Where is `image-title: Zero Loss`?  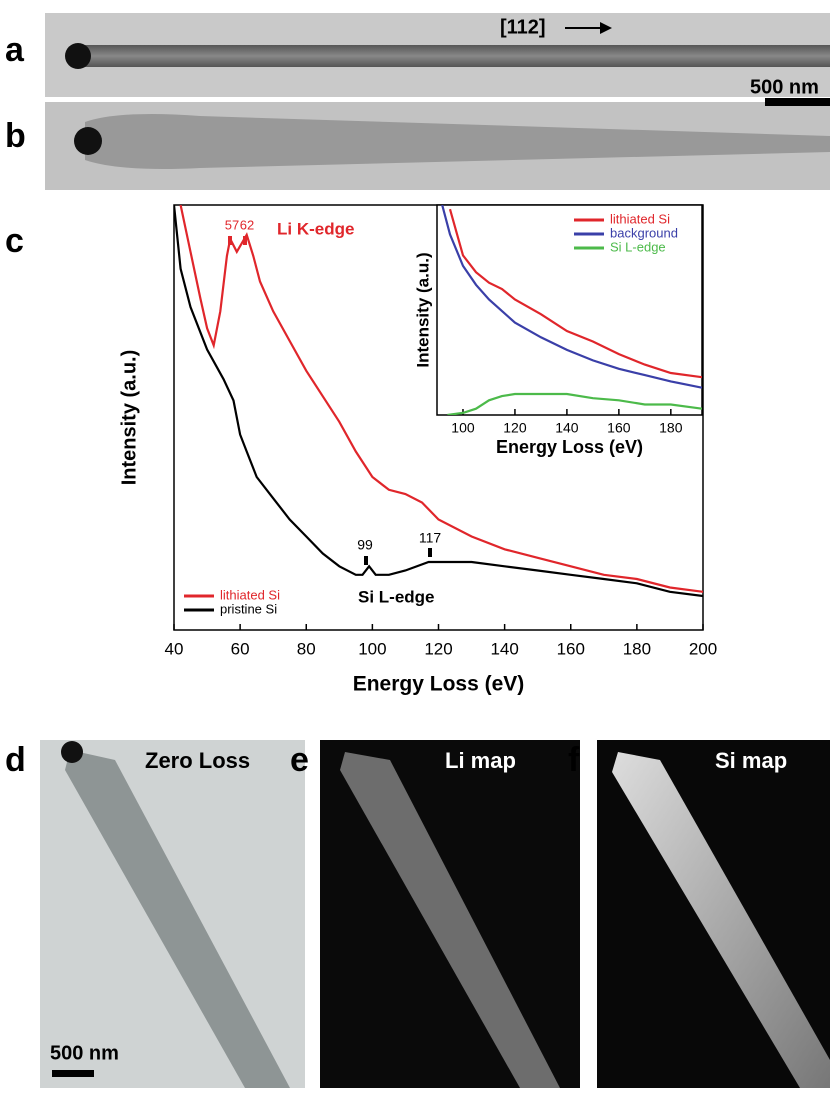
image-title: Zero Loss is located at coordinates (197, 760).